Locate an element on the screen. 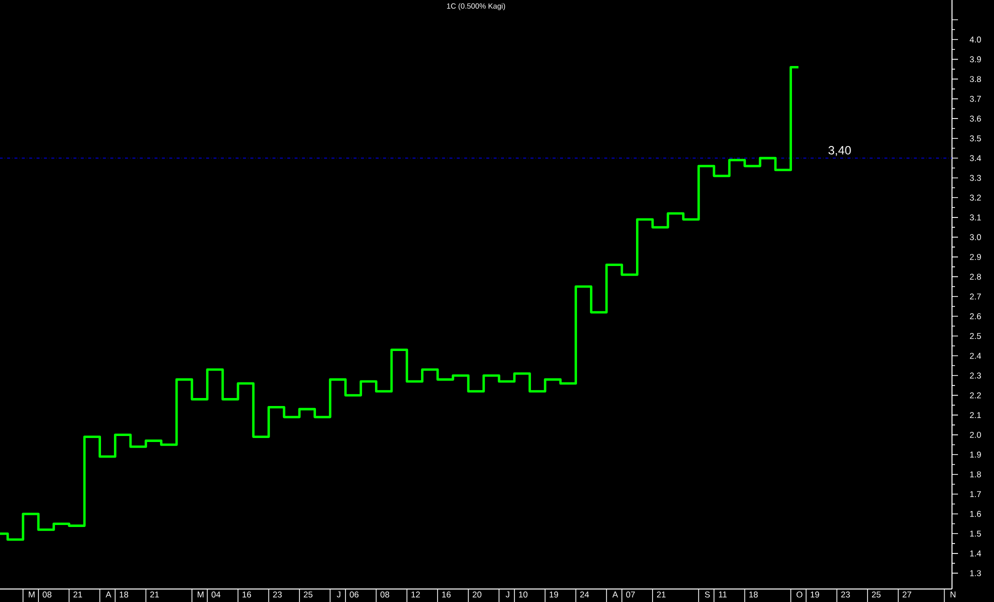 Image resolution: width=994 pixels, height=602 pixels. y-tick-label: 3.6 is located at coordinates (975, 119).